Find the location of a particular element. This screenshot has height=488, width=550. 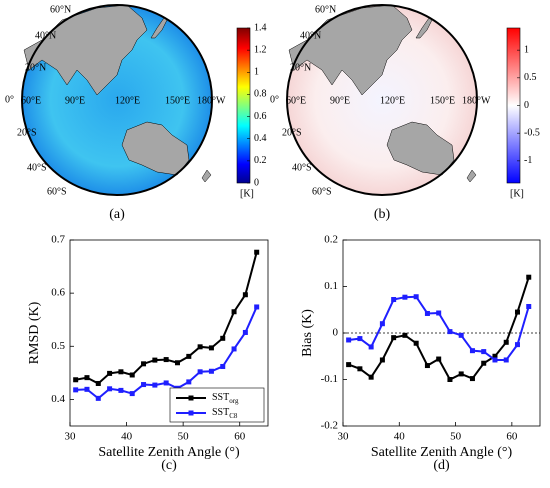

y-axis-label: RMSD (K) is located at coordinates (34, 332).